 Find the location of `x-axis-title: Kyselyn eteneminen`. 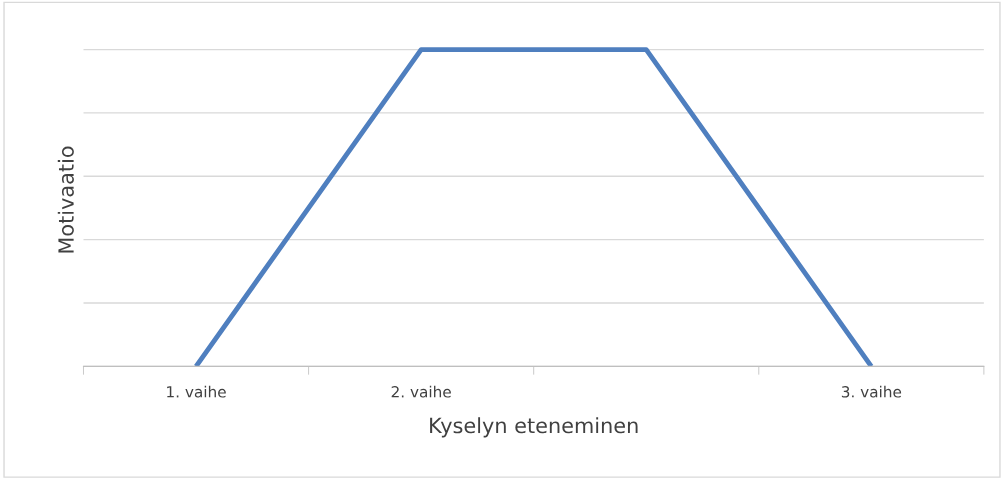

x-axis-title: Kyselyn eteneminen is located at coordinates (534, 427).